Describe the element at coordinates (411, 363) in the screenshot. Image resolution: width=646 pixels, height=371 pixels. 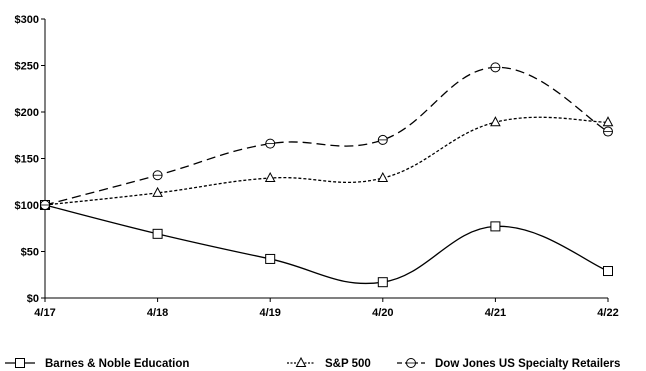
I see `legend-marker-circle` at that location.